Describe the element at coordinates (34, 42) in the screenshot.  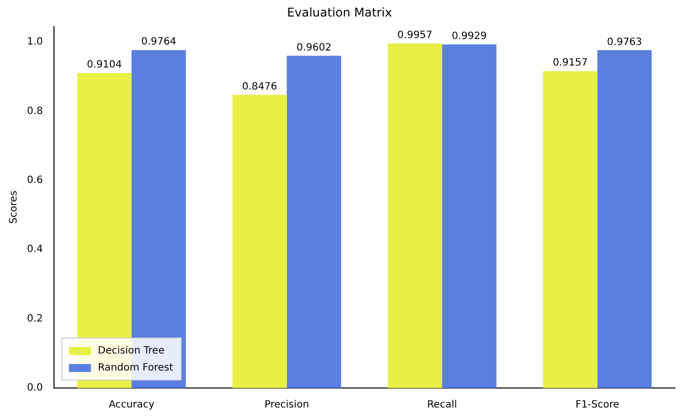
I see `y-tick-label: 1.0` at that location.